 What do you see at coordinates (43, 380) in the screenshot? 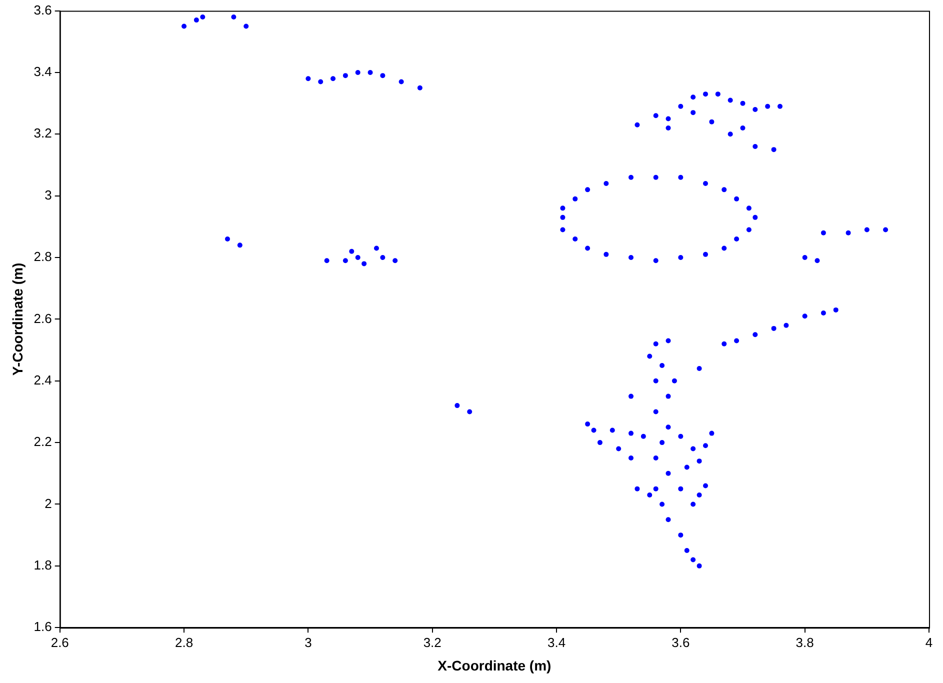
I see `y-tick-label: 2.4` at bounding box center [43, 380].